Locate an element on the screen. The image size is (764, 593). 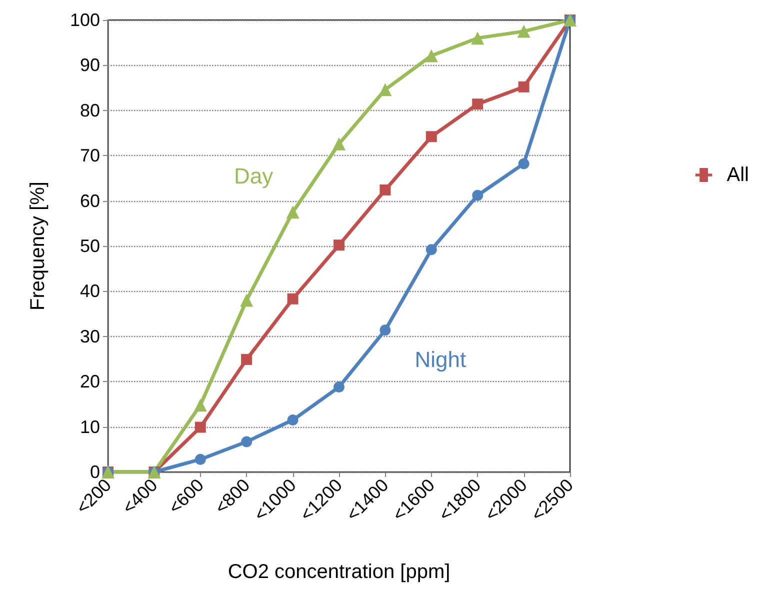
y-tick-label: 0 is located at coordinates (95, 472).